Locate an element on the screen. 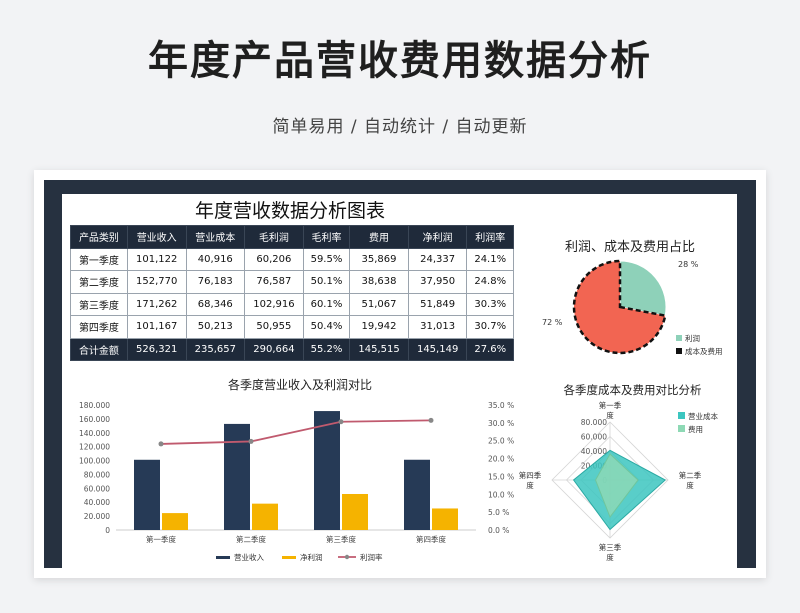 Image resolution: width=800 pixels, height=613 pixels. radar-tick-label: 80.000 is located at coordinates (594, 422).